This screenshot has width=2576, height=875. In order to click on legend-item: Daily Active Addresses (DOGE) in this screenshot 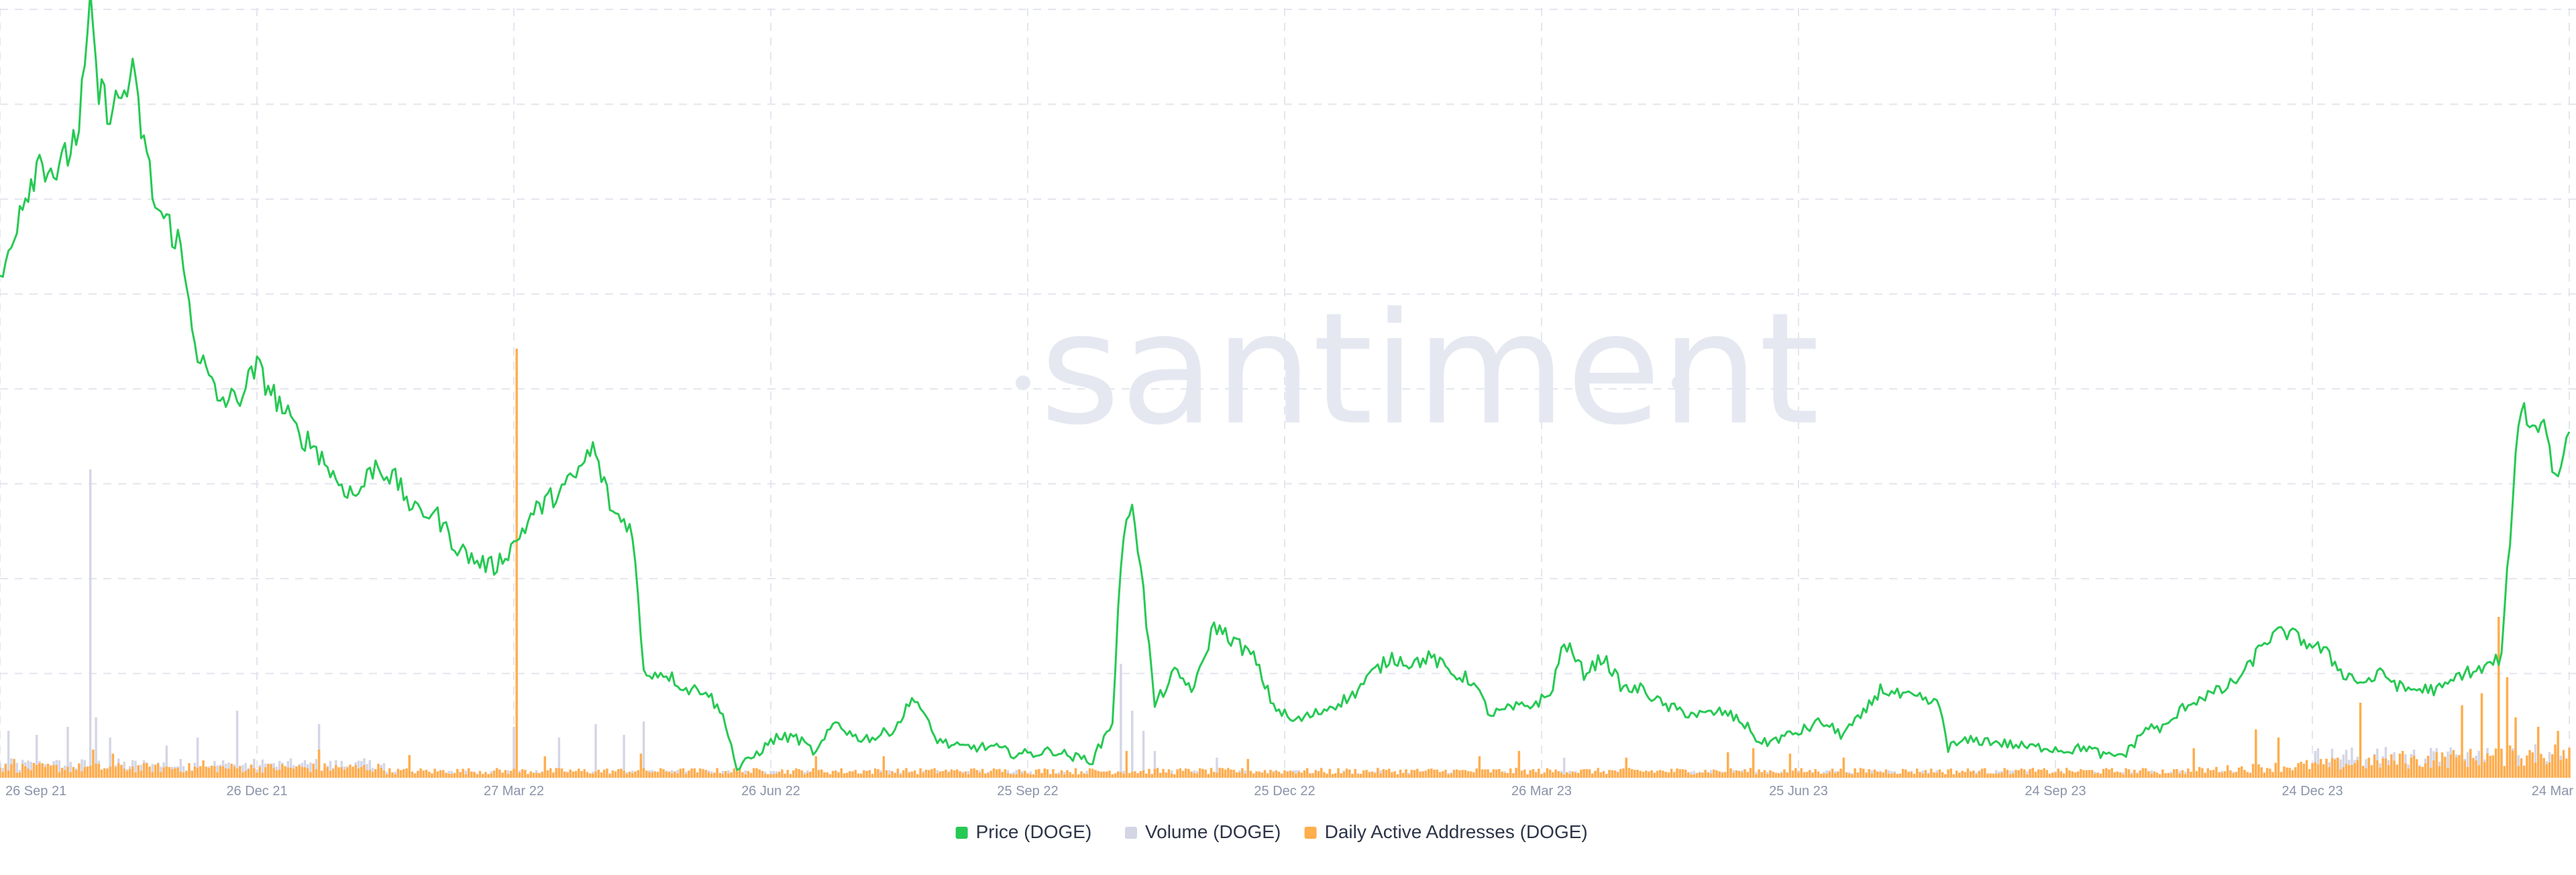, I will do `click(1446, 831)`.